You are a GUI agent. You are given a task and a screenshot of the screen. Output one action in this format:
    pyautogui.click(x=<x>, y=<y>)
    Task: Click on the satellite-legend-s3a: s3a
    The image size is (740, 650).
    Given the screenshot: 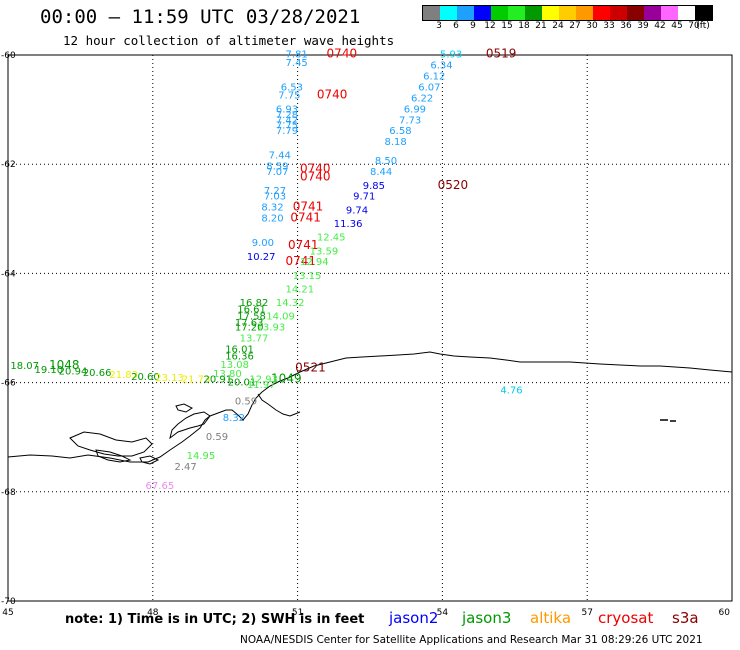 What is the action you would take?
    pyautogui.click(x=685, y=618)
    